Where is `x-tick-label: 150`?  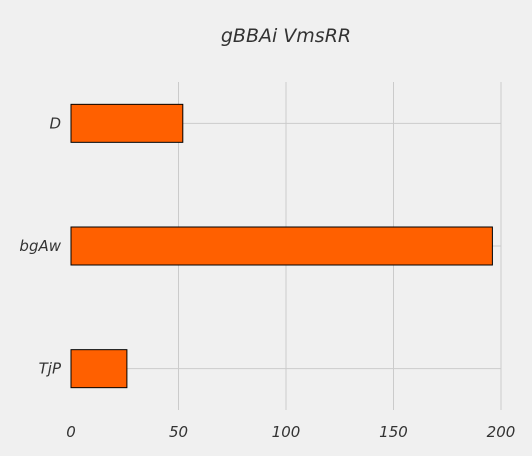
x-tick-label: 150 is located at coordinates (393, 432).